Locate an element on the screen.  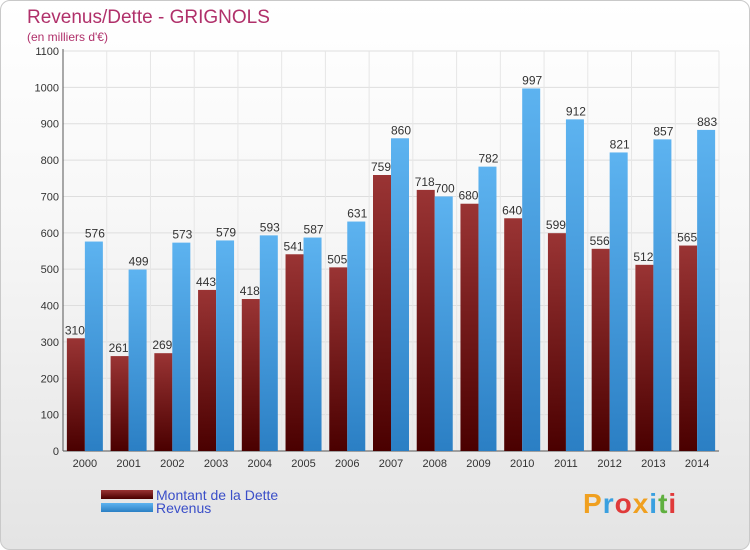
data-label: 505 is located at coordinates (337, 259).